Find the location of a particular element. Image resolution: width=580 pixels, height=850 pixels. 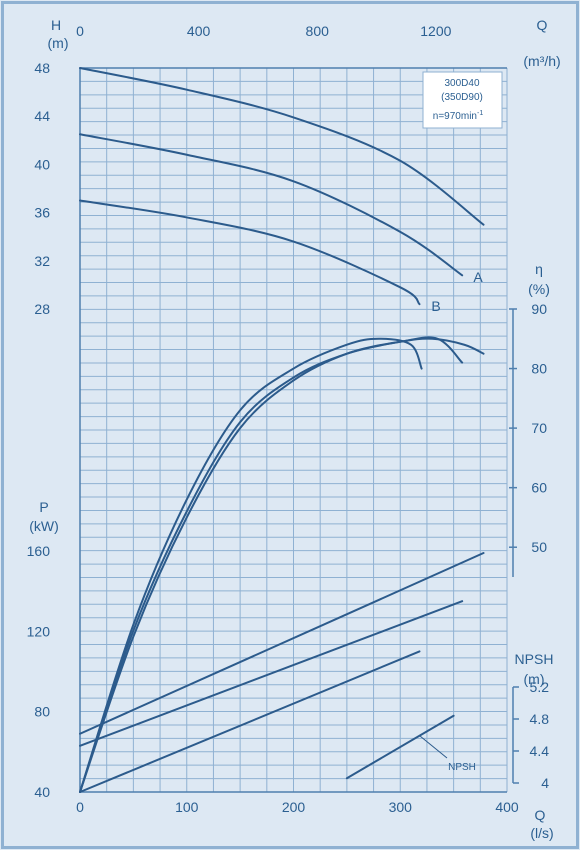

power-tick-label: 120 is located at coordinates (39, 631).